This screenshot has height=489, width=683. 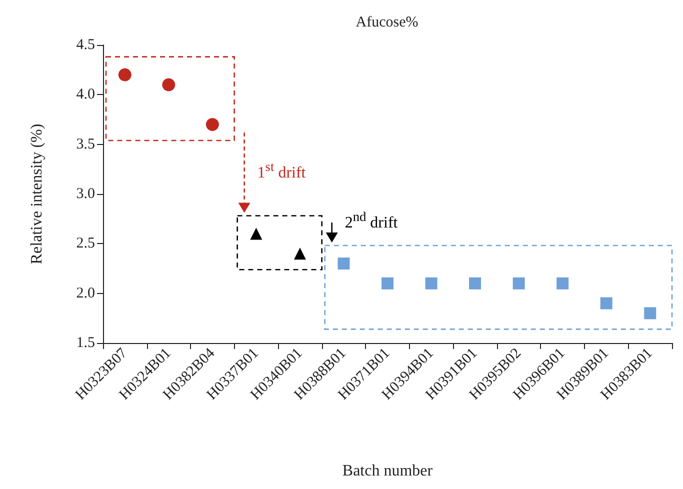 I want to click on y-tick-label: 1.5, so click(x=85, y=343).